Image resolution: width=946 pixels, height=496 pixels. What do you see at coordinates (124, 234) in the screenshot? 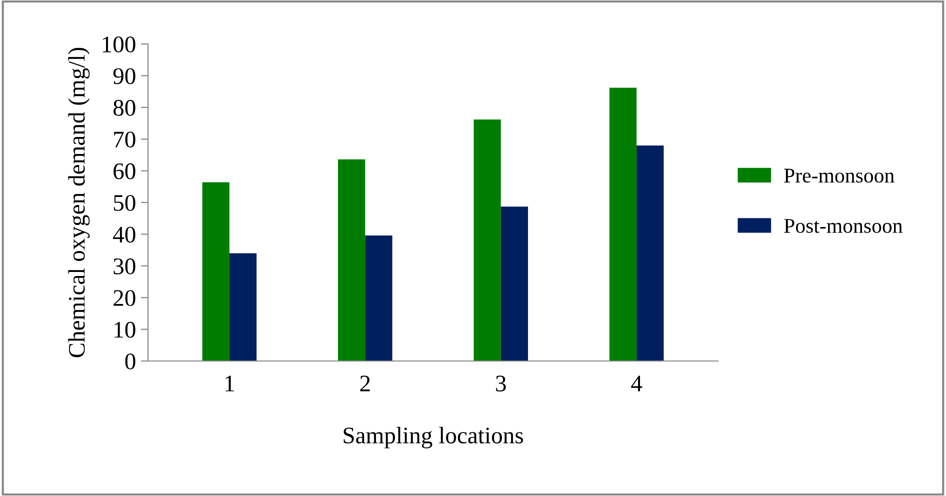
I see `y-tick-label: 40` at bounding box center [124, 234].